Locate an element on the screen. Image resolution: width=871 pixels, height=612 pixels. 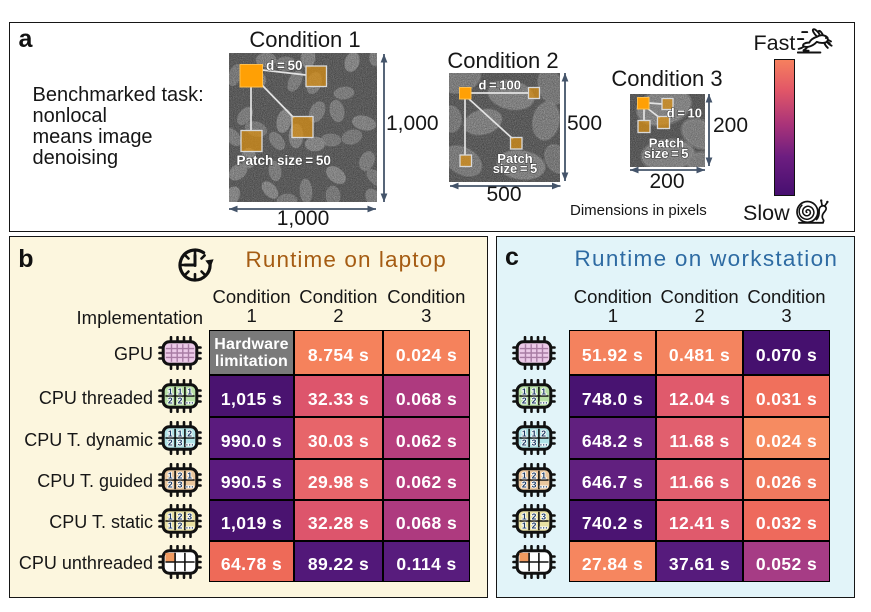
svg-text: d = 100 is located at coordinates (500, 84).